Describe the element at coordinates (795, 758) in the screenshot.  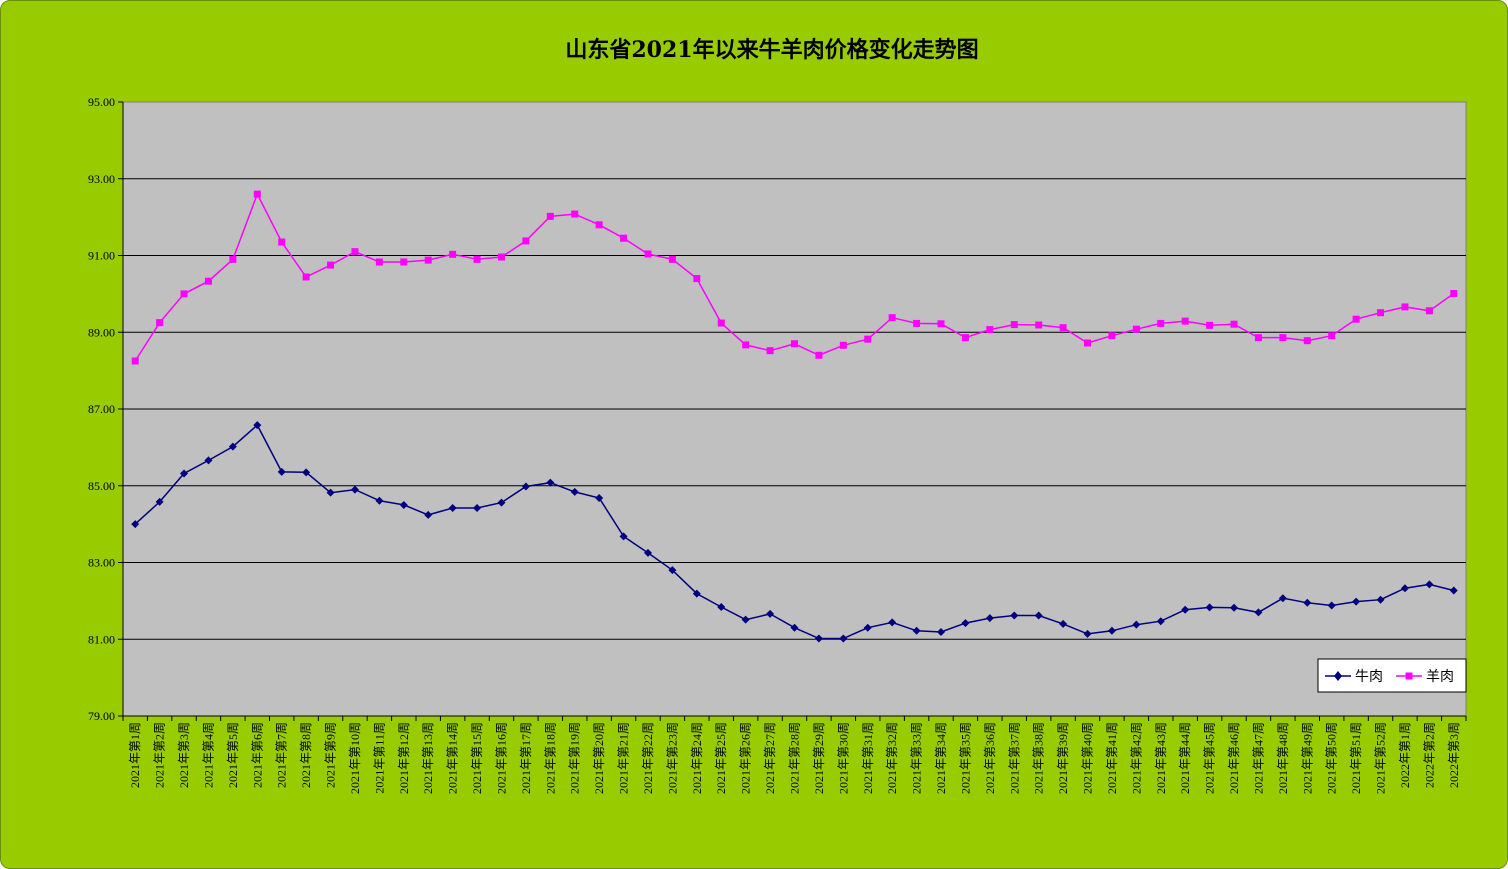
I see `x-tick-label: 2021年第28周` at that location.